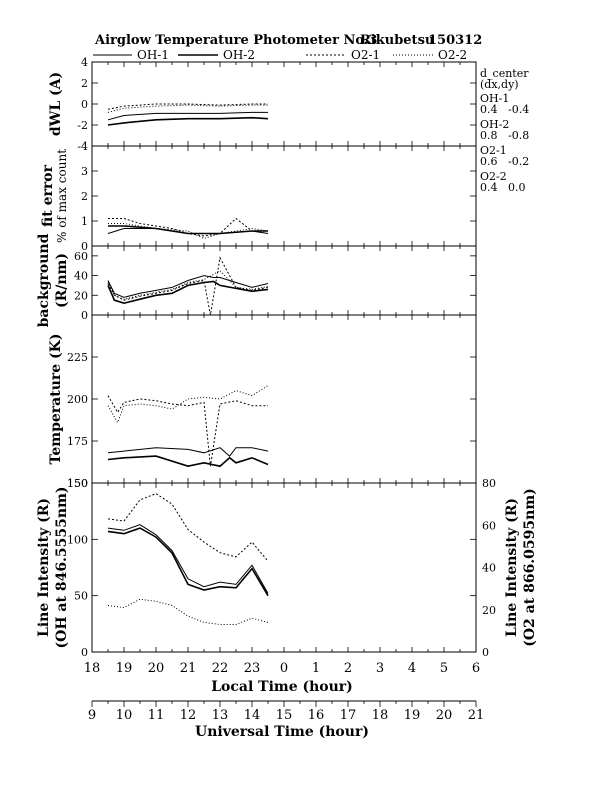  I want to click on y-axis-label: fit error, so click(48, 195).